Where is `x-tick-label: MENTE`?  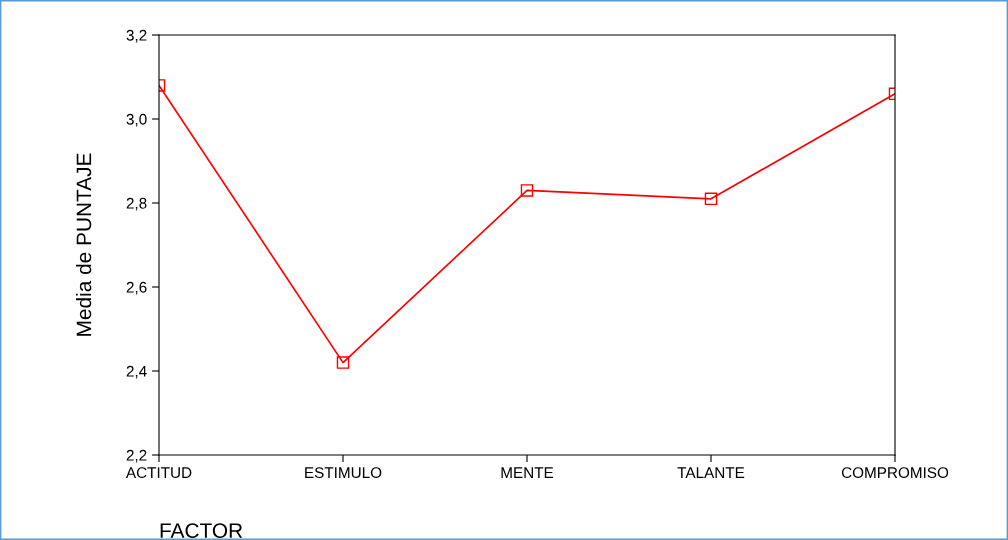 x-tick-label: MENTE is located at coordinates (527, 472).